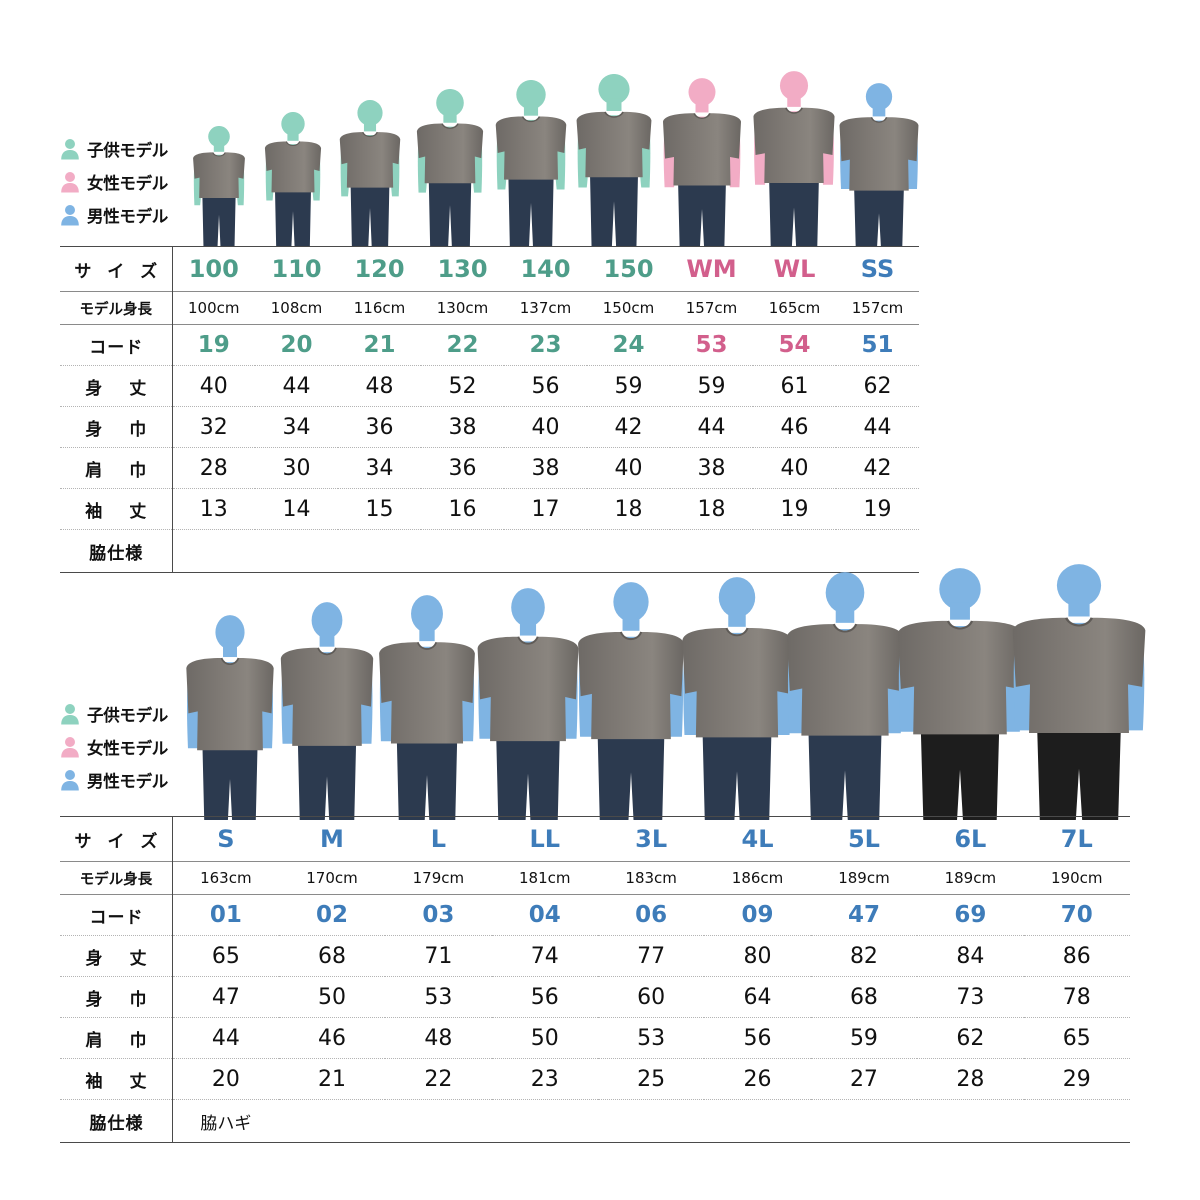  I want to click on legend-item-male: 男性モデル, so click(114, 214).